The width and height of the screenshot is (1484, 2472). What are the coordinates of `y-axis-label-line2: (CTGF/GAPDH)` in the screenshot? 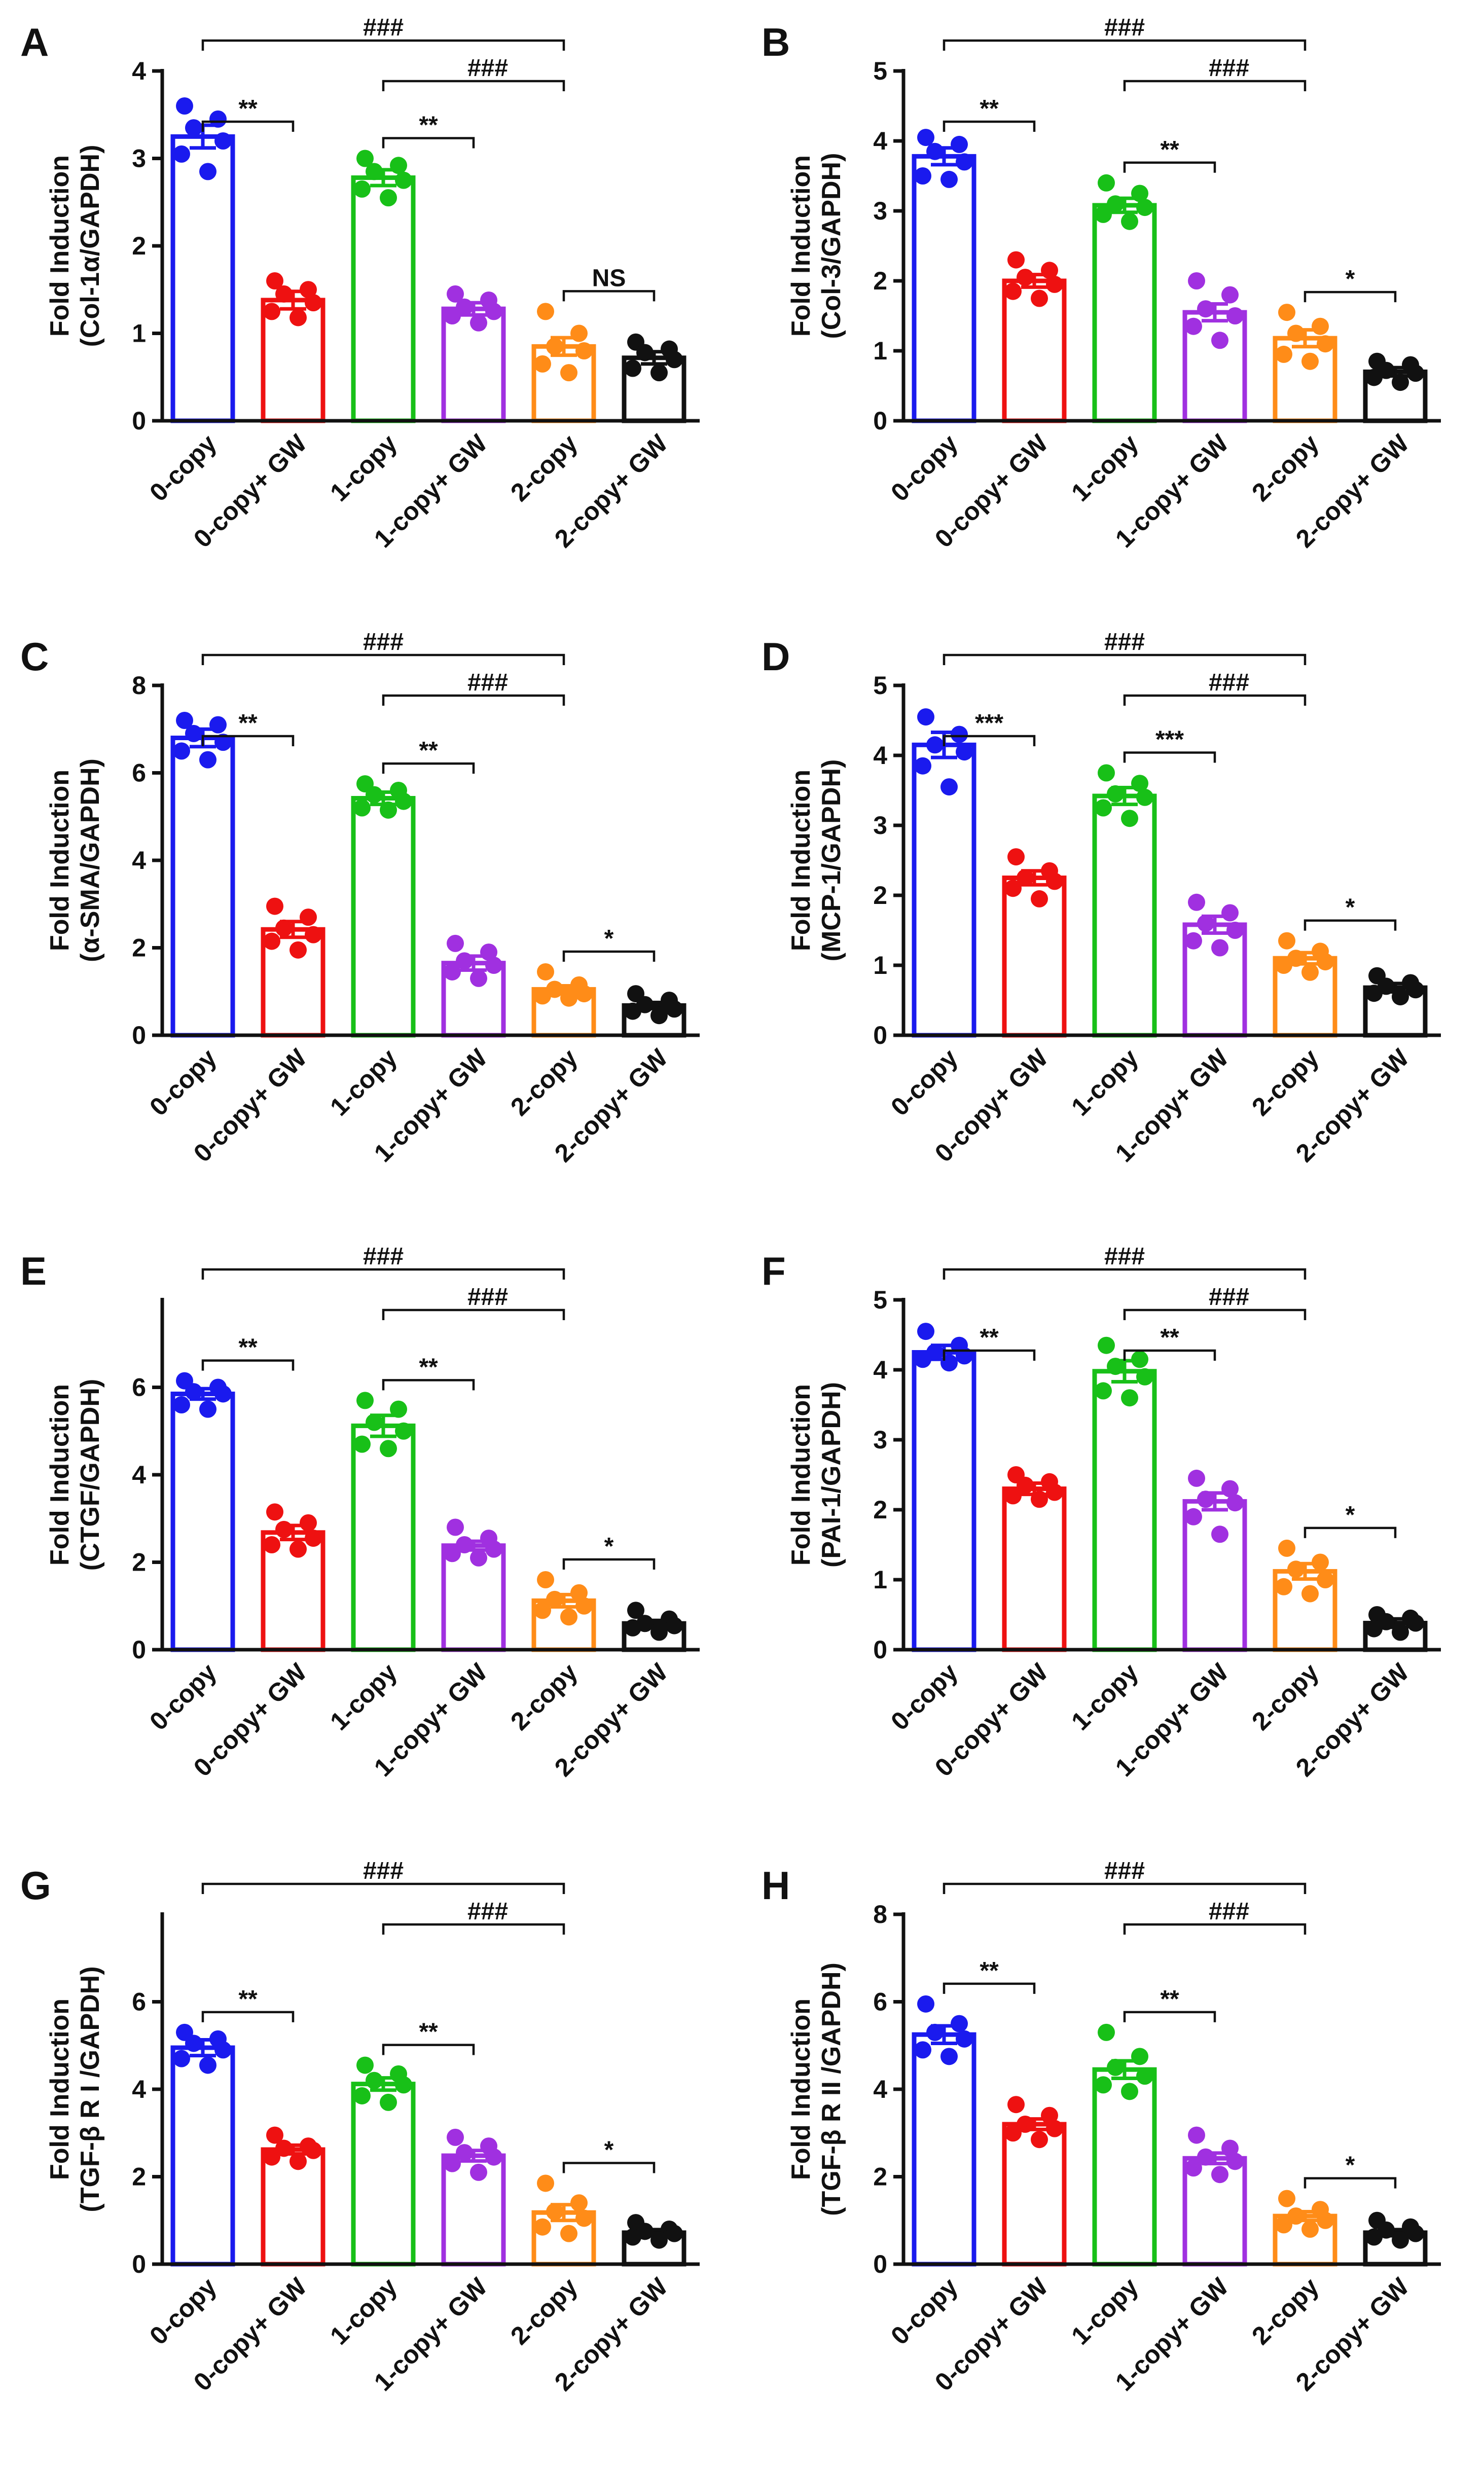 It's located at (90, 1475).